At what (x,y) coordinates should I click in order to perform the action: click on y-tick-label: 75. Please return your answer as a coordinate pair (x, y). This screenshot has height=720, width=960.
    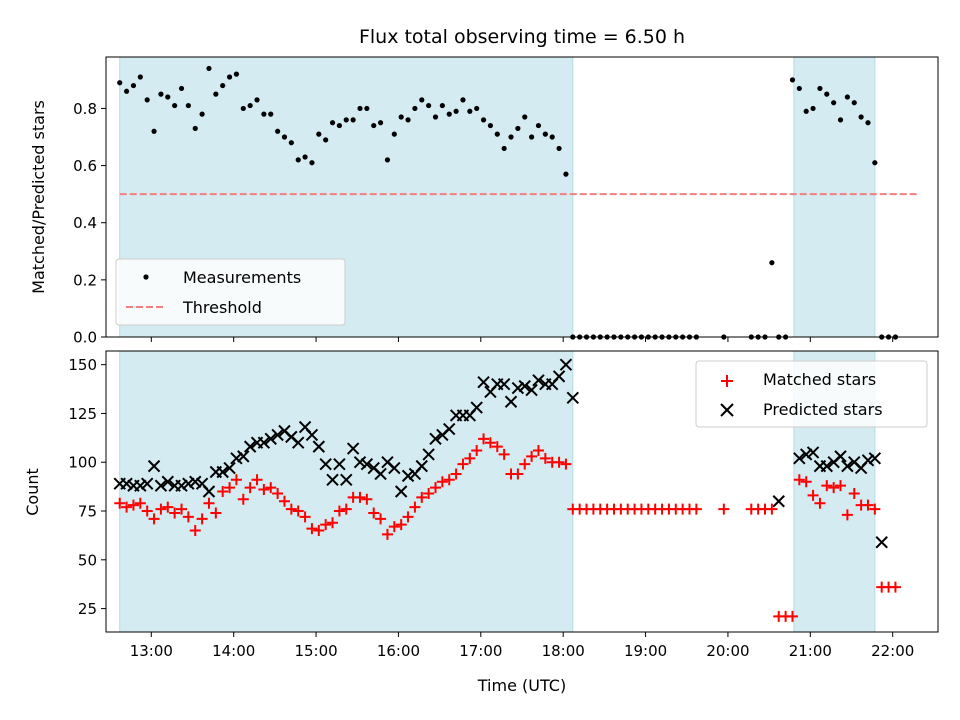
    Looking at the image, I should click on (87, 512).